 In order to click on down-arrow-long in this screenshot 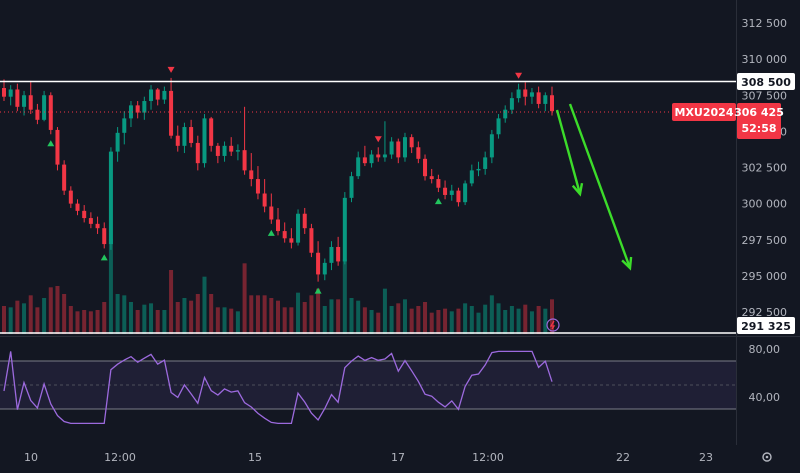, I will do `click(600, 186)`.